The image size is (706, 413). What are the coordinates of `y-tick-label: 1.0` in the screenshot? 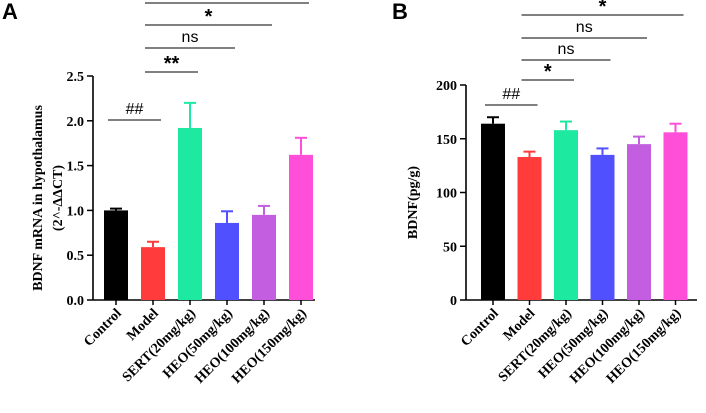 It's located at (76, 211).